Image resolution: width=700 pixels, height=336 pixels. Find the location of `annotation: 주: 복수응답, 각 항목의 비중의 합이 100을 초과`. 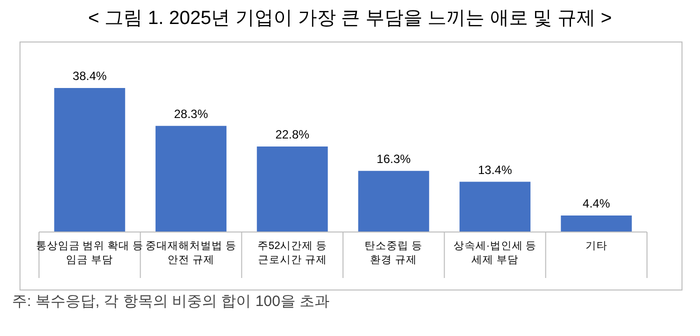

annotation: 주: 복수응답, 각 항목의 비중의 합이 100을 초과 is located at coordinates (171, 301).